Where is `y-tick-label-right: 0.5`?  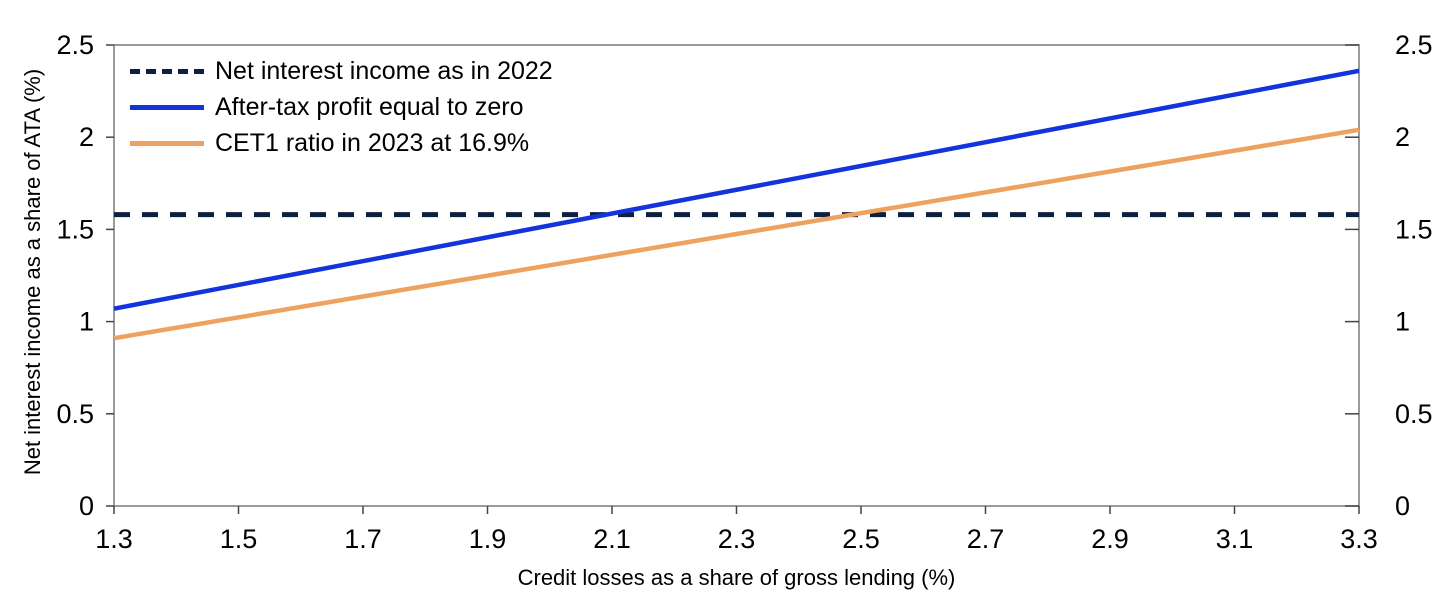 y-tick-label-right: 0.5 is located at coordinates (1414, 414).